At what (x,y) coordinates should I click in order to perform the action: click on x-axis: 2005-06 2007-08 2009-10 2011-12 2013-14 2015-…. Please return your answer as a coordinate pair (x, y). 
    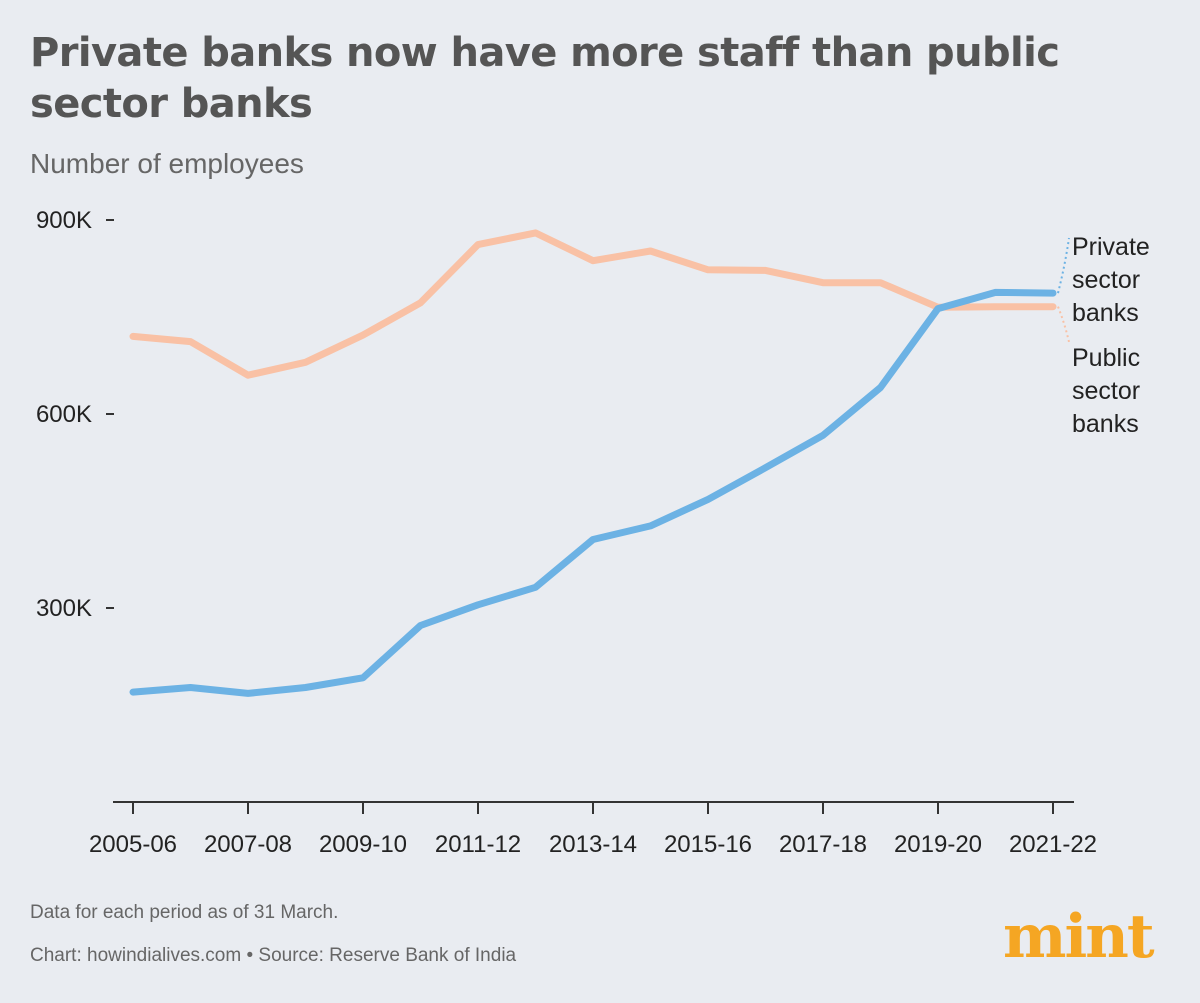
    Looking at the image, I should click on (593, 829).